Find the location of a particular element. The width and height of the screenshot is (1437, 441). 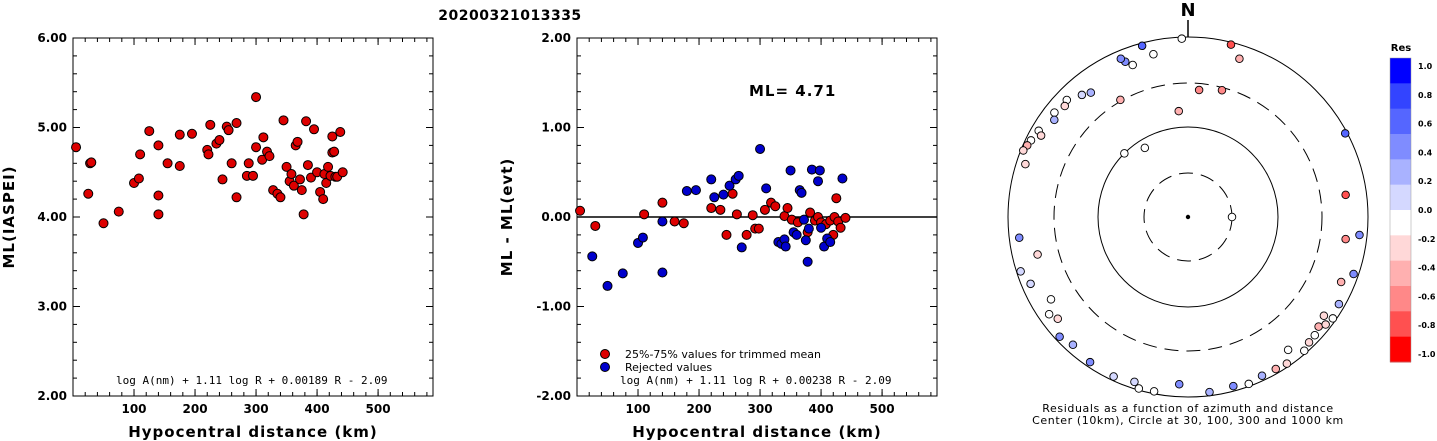

y-tick-label: 2.00 is located at coordinates (52, 396).